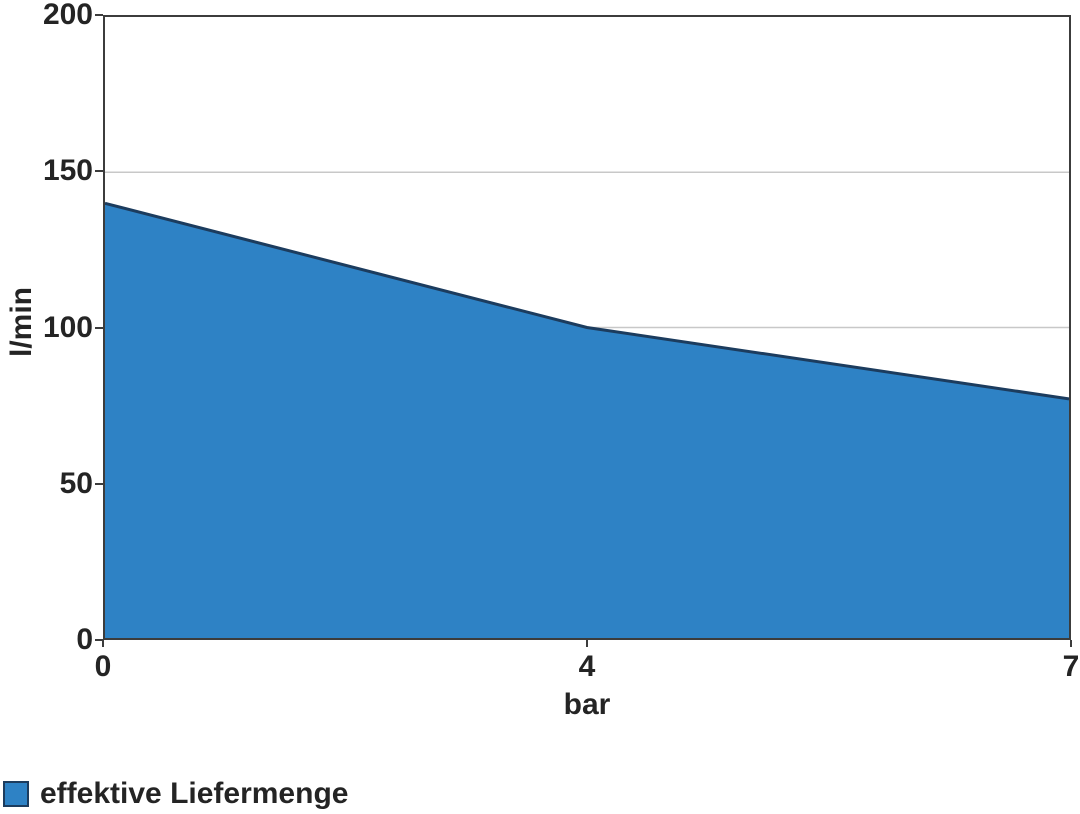 This screenshot has width=1080, height=814. Describe the element at coordinates (103, 666) in the screenshot. I see `x-tick-label: 0` at that location.